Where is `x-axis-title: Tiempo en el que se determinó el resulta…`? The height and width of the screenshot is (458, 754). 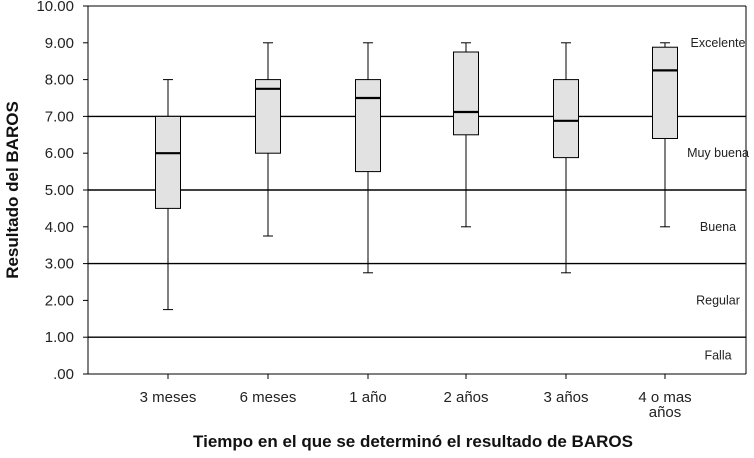 x-axis-title: Tiempo en el que se determinó el resulta… is located at coordinates (413, 441).